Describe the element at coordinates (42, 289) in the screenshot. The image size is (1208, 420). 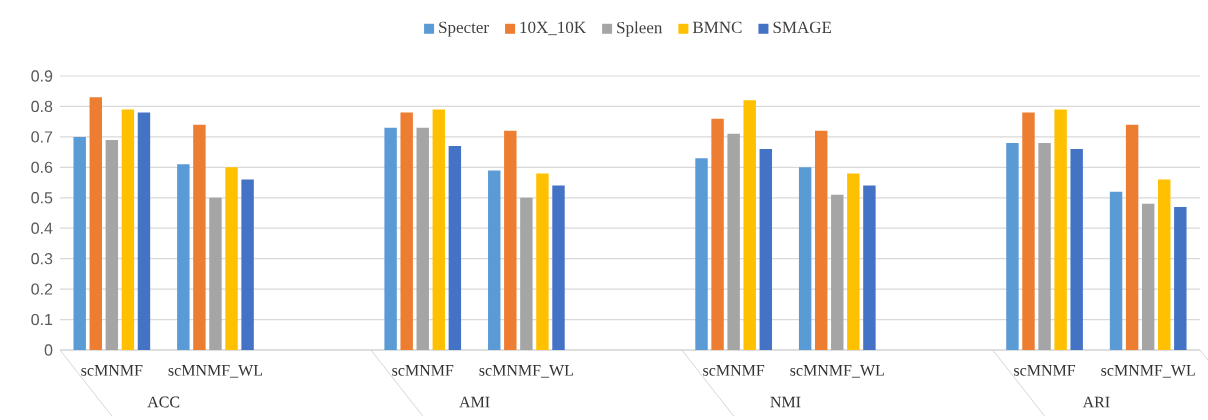
I see `y-tick-label: 0.2` at that location.